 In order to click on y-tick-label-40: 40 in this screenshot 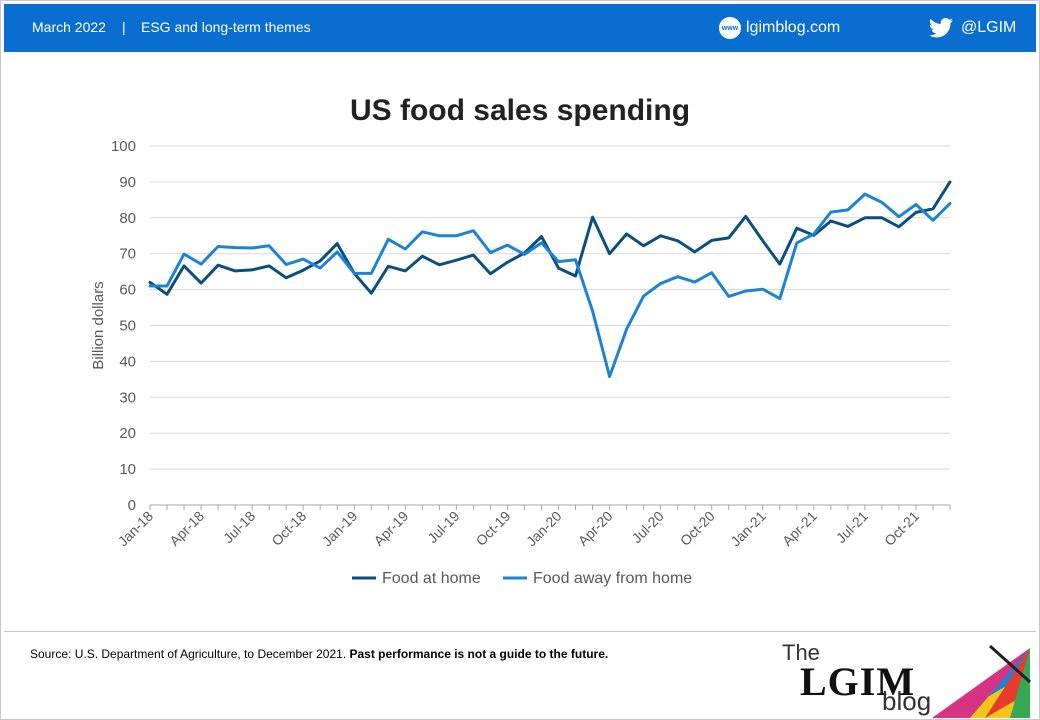, I will do `click(127, 361)`.